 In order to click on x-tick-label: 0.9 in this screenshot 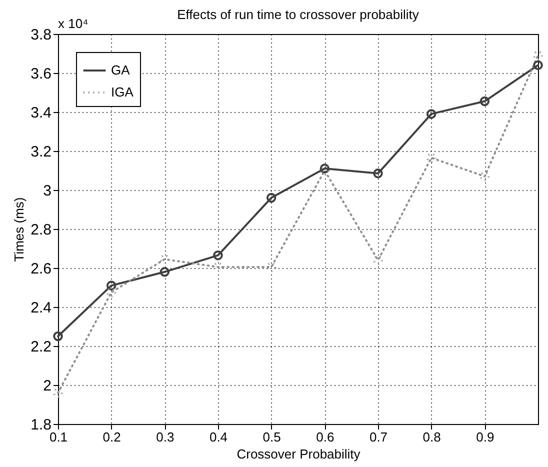, I will do `click(485, 437)`.